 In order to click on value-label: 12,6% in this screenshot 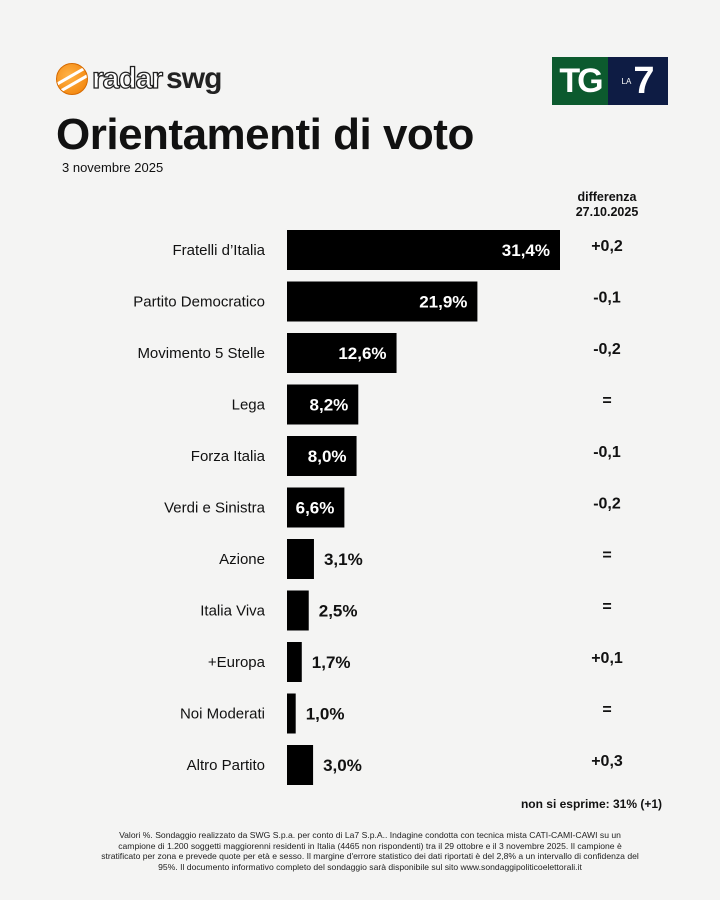, I will do `click(362, 353)`.